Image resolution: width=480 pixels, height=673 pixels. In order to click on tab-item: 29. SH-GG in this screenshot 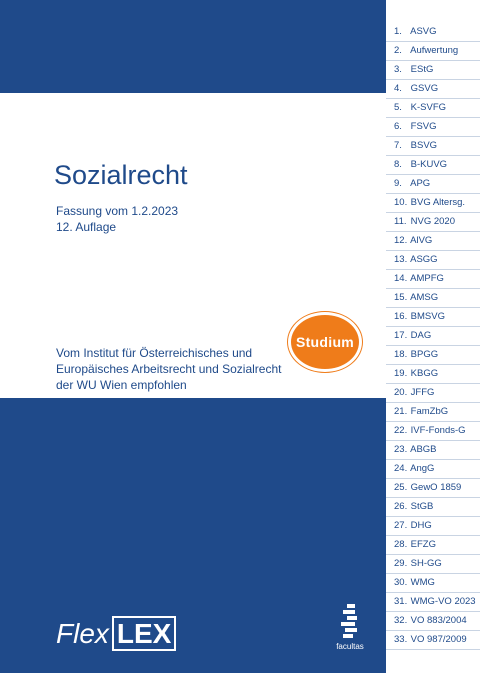, I will do `click(433, 564)`.